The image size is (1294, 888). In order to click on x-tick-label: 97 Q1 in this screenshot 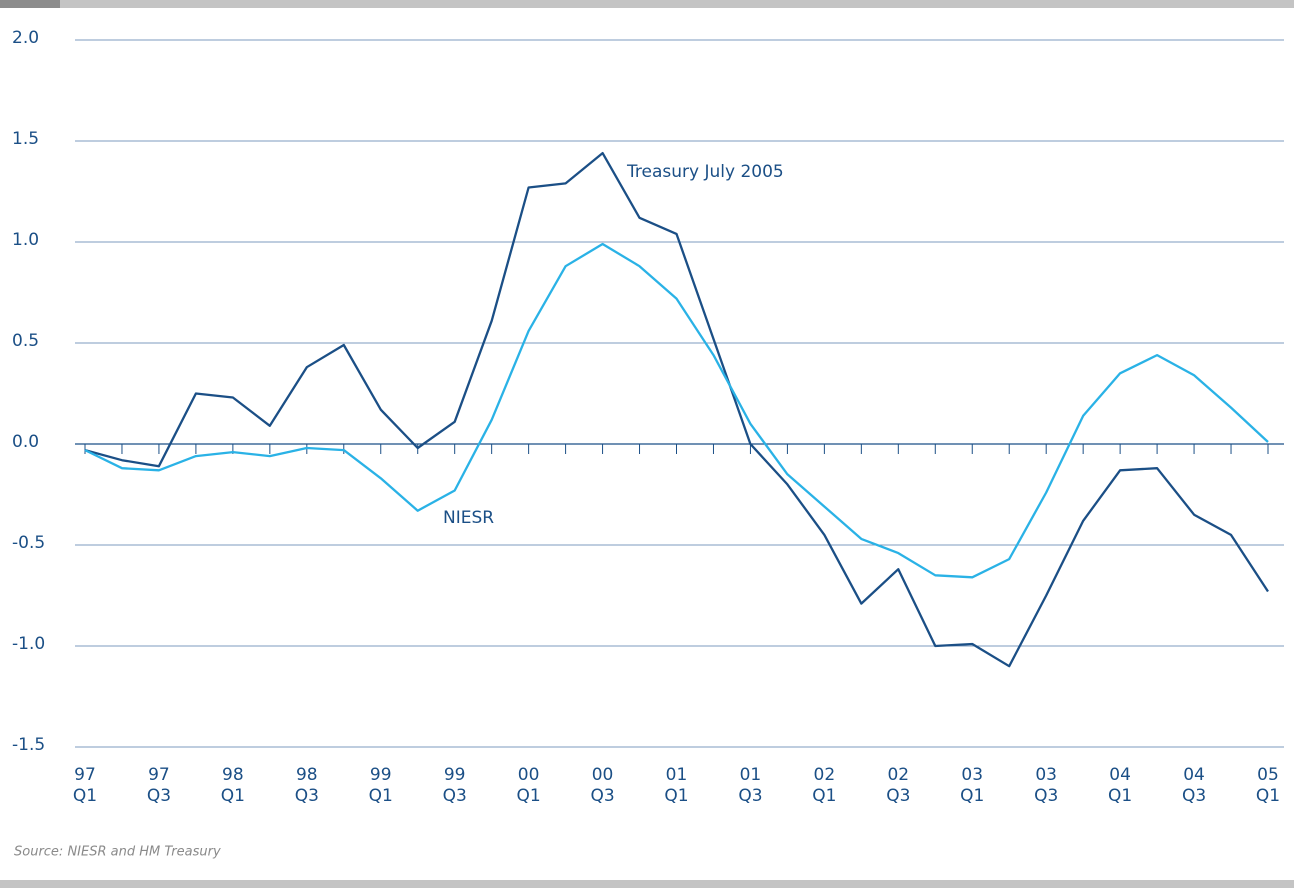, I will do `click(85, 785)`.